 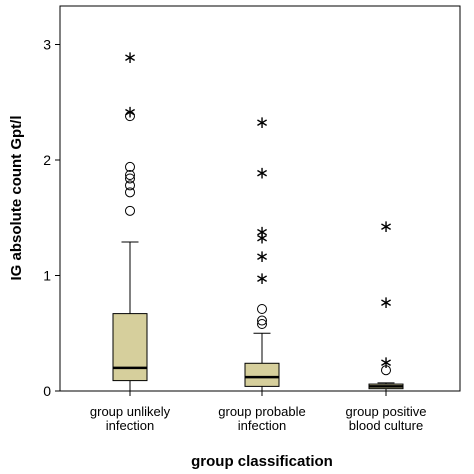 What do you see at coordinates (262, 461) in the screenshot?
I see `x-axis-title: group classification` at bounding box center [262, 461].